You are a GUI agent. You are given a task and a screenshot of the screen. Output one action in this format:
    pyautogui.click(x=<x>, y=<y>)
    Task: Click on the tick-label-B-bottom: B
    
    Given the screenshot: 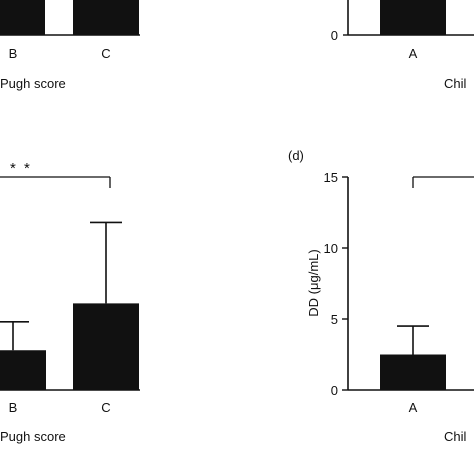 What is the action you would take?
    pyautogui.click(x=13, y=407)
    